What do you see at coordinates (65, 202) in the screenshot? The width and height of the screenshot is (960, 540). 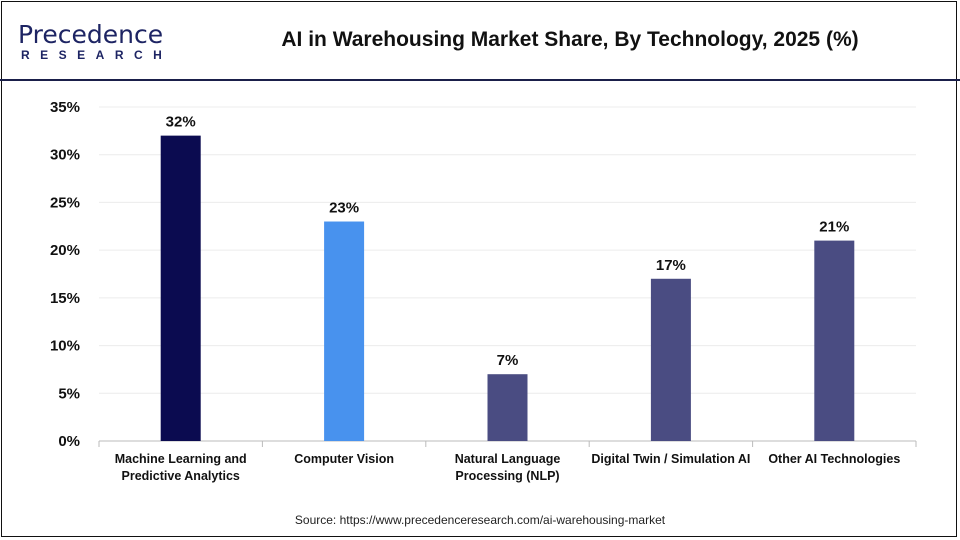 I see `y-tick-label: 25%` at bounding box center [65, 202].